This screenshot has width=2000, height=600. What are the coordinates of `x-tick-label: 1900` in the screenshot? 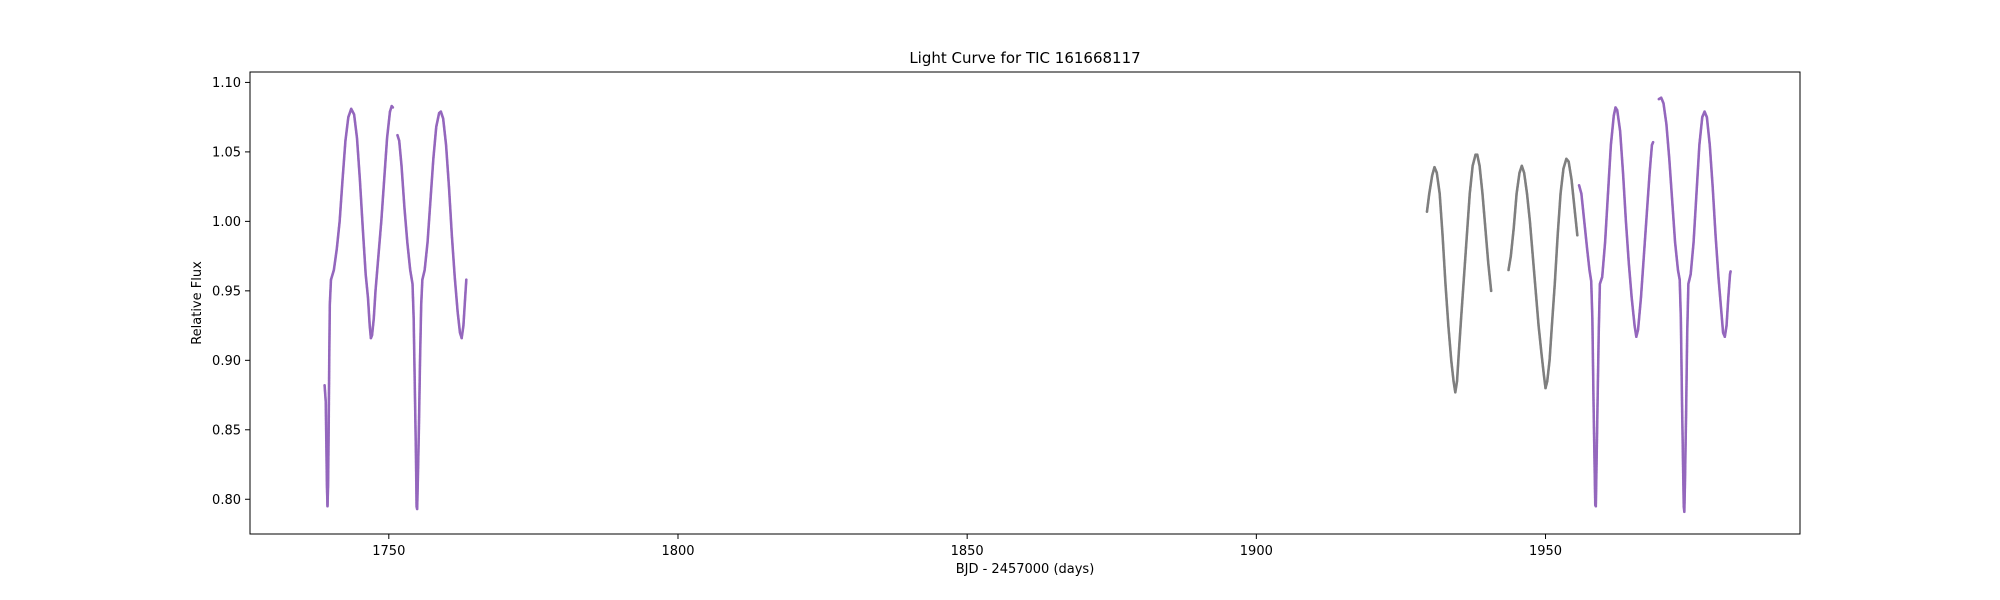 It's located at (1256, 551).